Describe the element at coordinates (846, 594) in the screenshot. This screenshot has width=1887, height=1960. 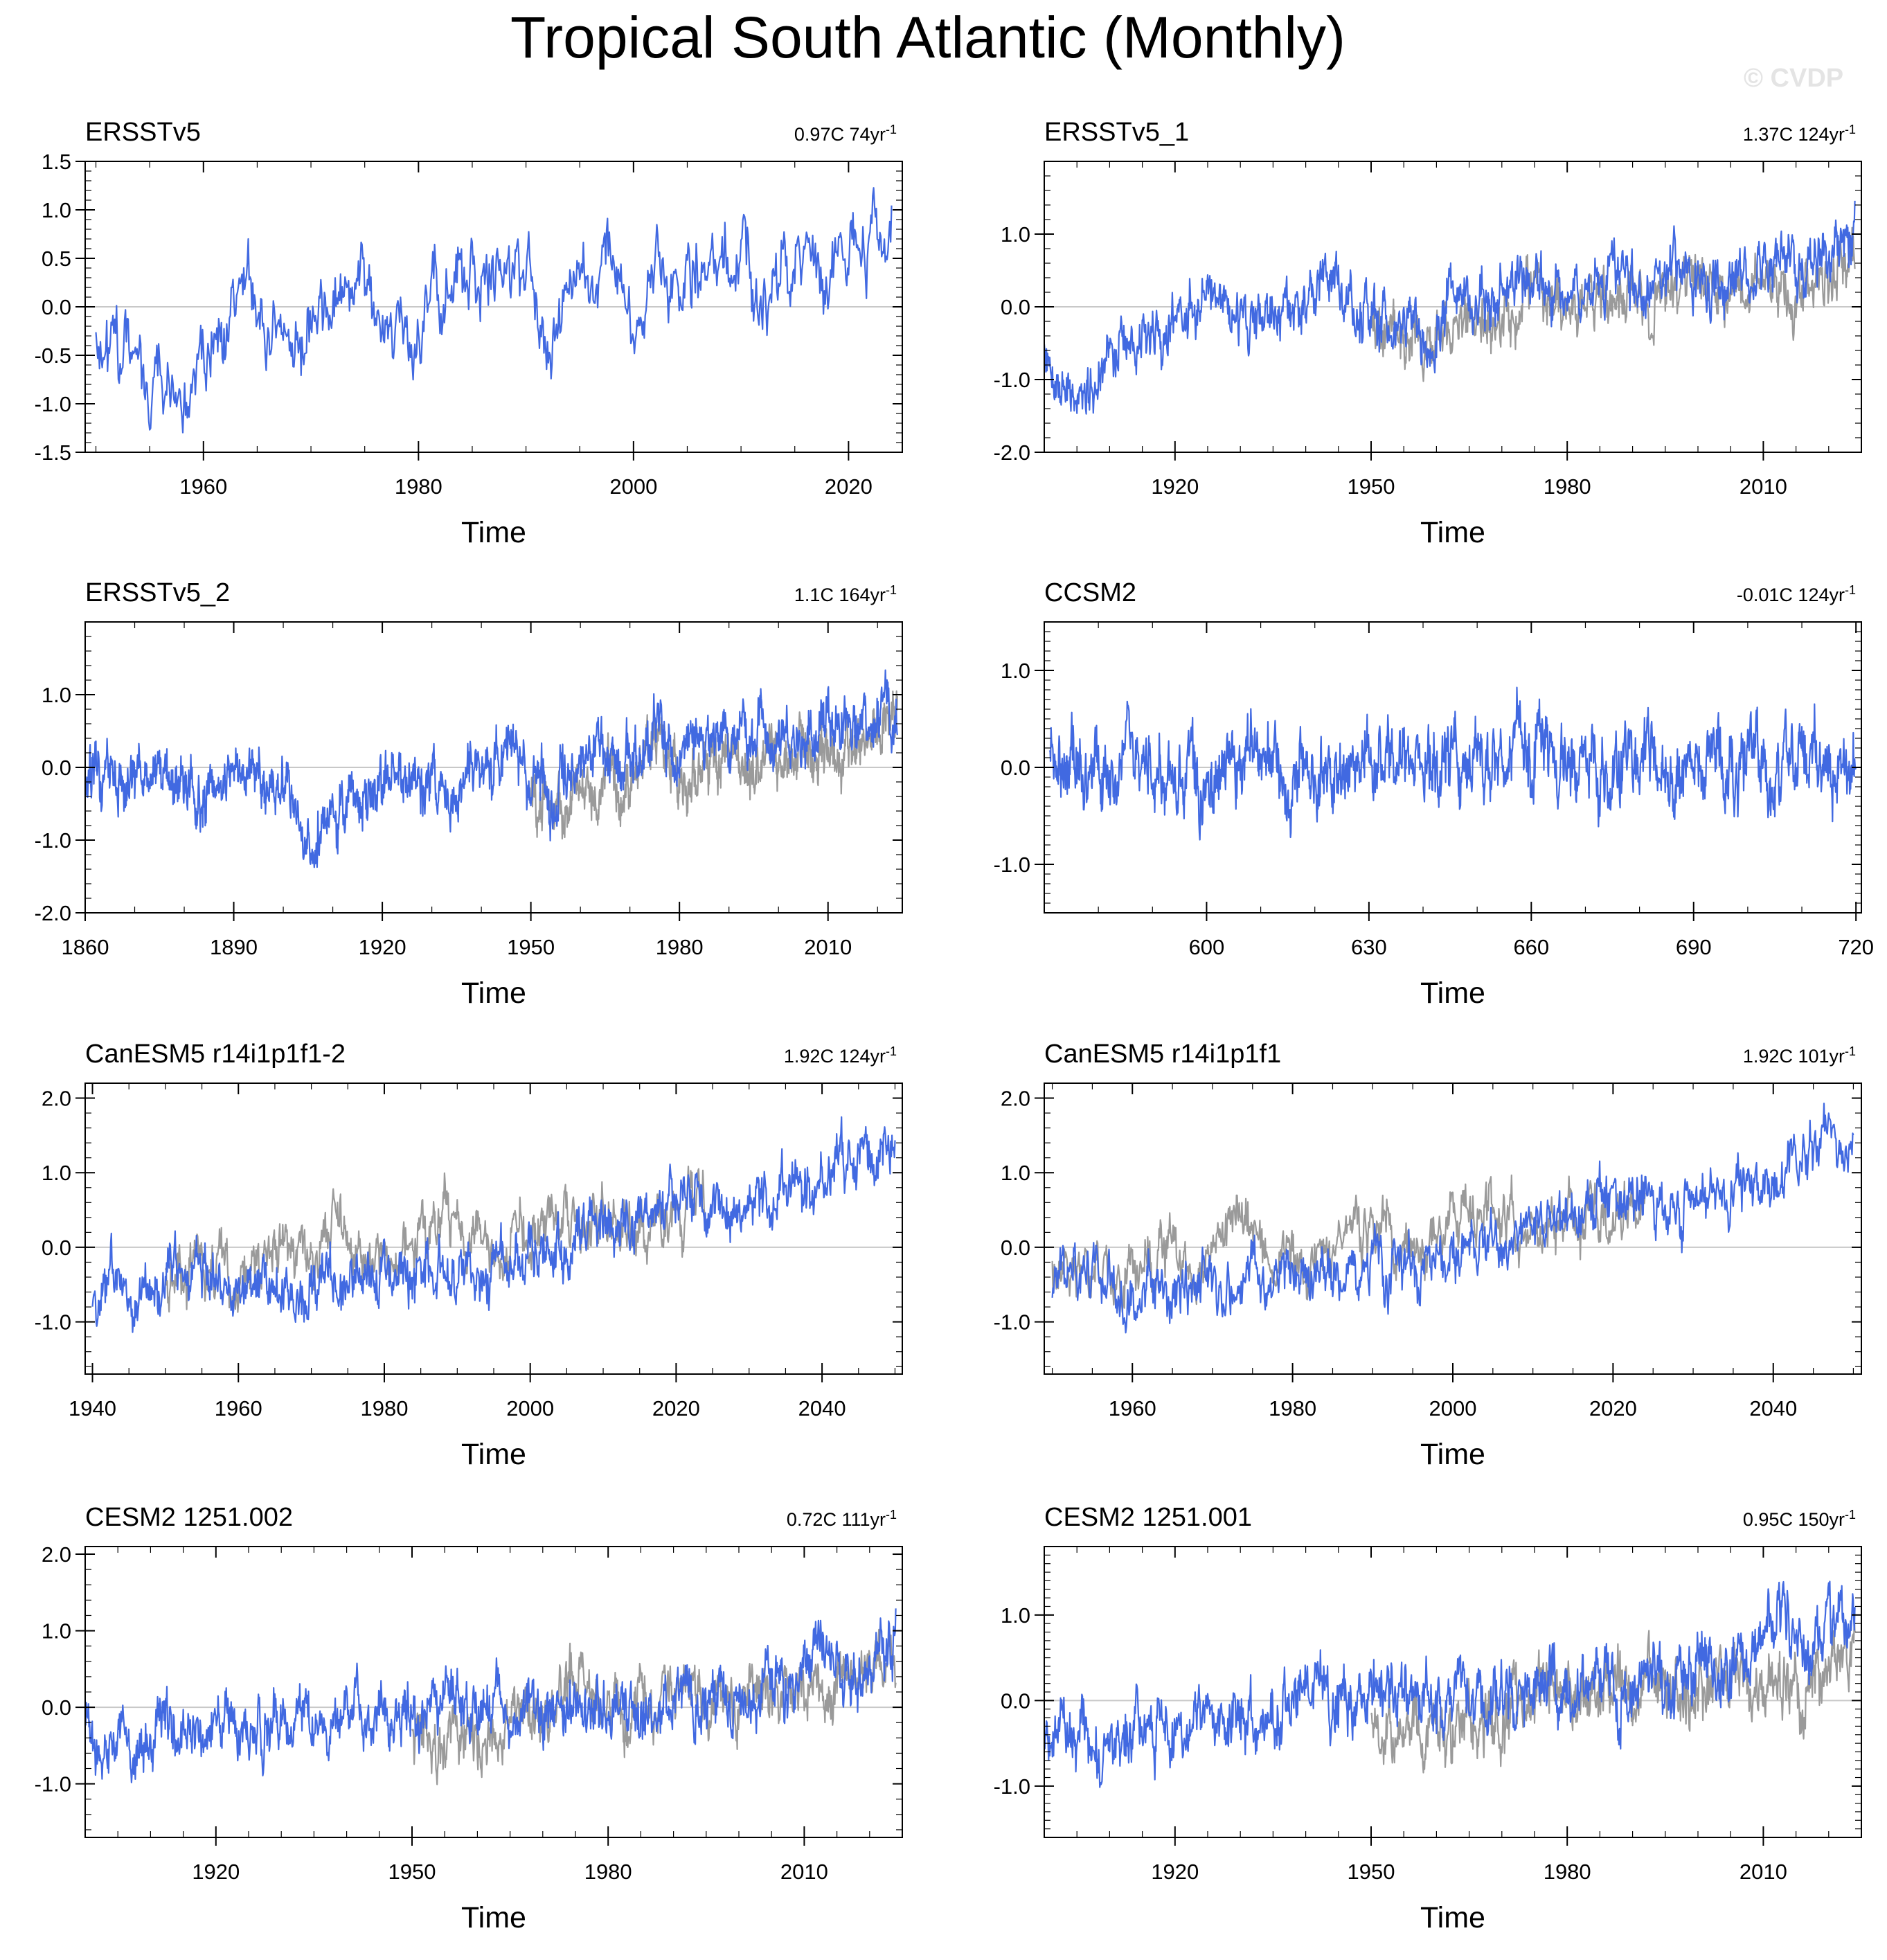
I see `trend-label: 1.1C 164yr-1` at that location.